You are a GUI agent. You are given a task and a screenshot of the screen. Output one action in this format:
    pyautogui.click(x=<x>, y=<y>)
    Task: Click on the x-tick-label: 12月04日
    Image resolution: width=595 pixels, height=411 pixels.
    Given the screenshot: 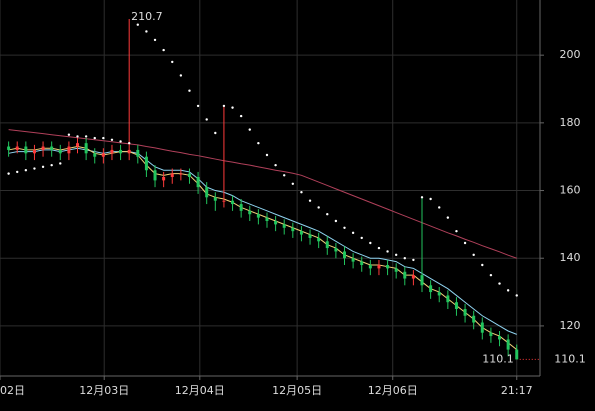 What is the action you would take?
    pyautogui.click(x=200, y=390)
    